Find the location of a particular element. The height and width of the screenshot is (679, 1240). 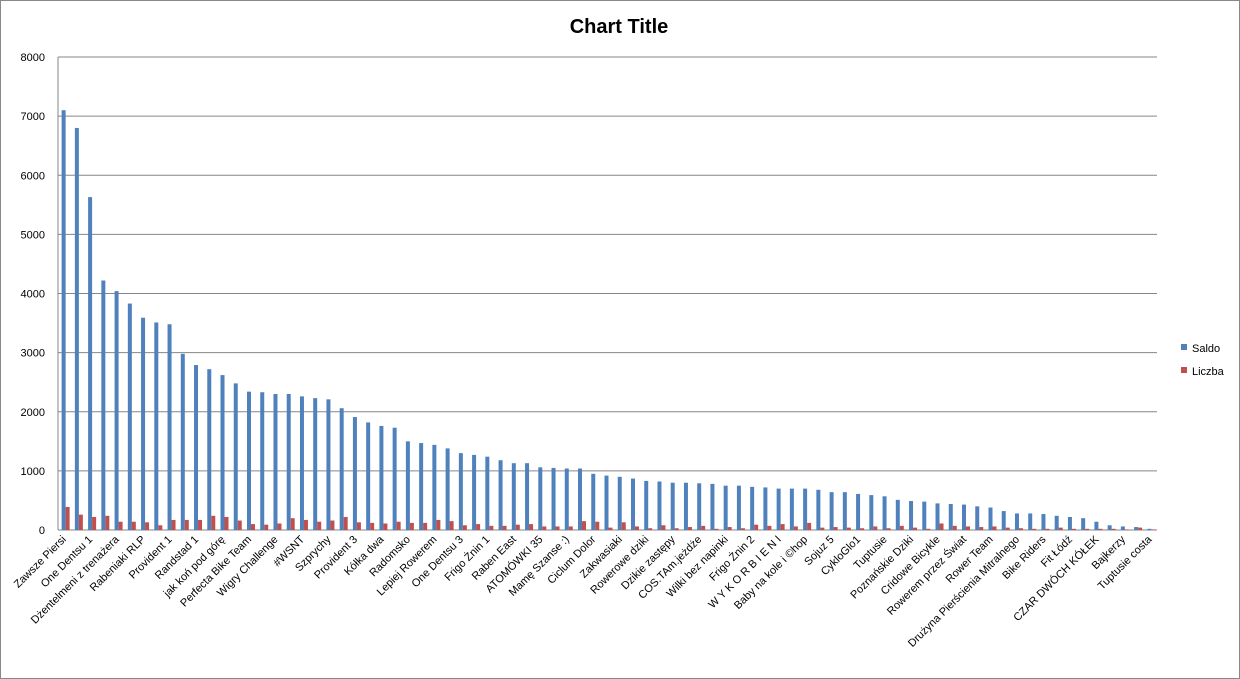

y-tick-label: 5000 is located at coordinates (33, 235).